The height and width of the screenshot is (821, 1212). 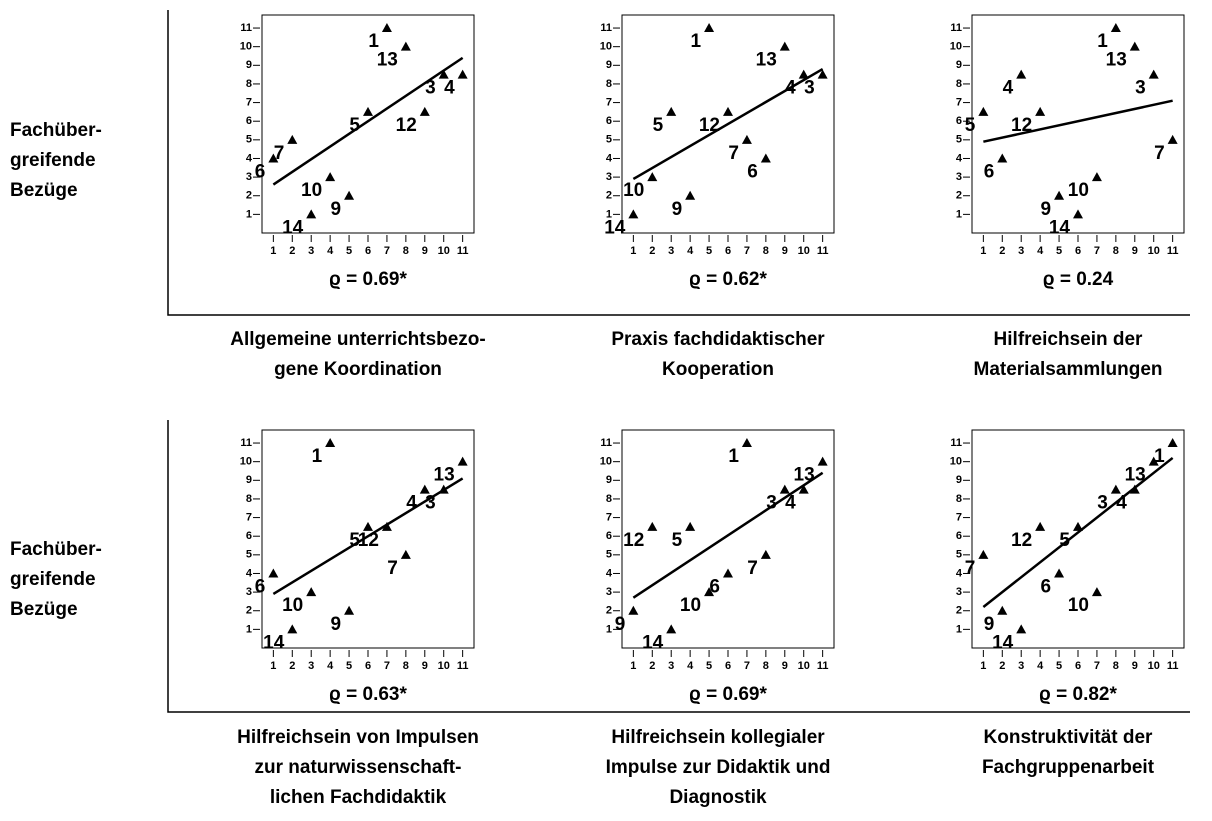 What do you see at coordinates (335, 624) in the screenshot?
I see `point-label: 9` at bounding box center [335, 624].